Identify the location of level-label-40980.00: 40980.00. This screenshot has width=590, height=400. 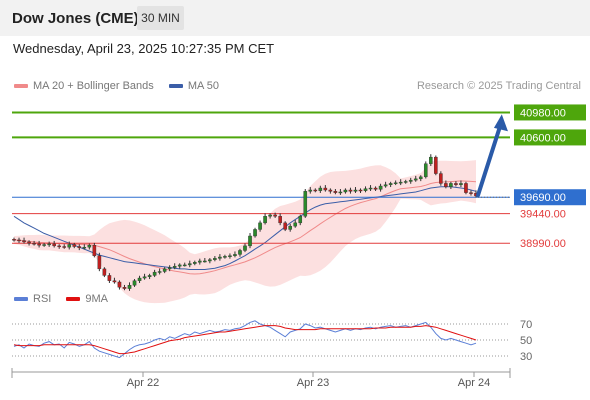
(543, 113).